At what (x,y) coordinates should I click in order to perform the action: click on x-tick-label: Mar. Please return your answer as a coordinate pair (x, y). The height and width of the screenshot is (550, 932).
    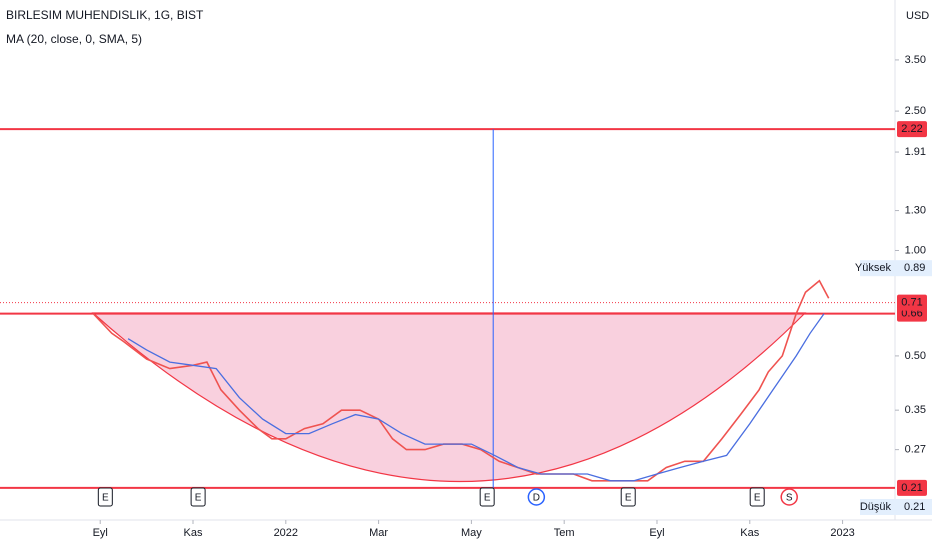
    Looking at the image, I should click on (378, 533).